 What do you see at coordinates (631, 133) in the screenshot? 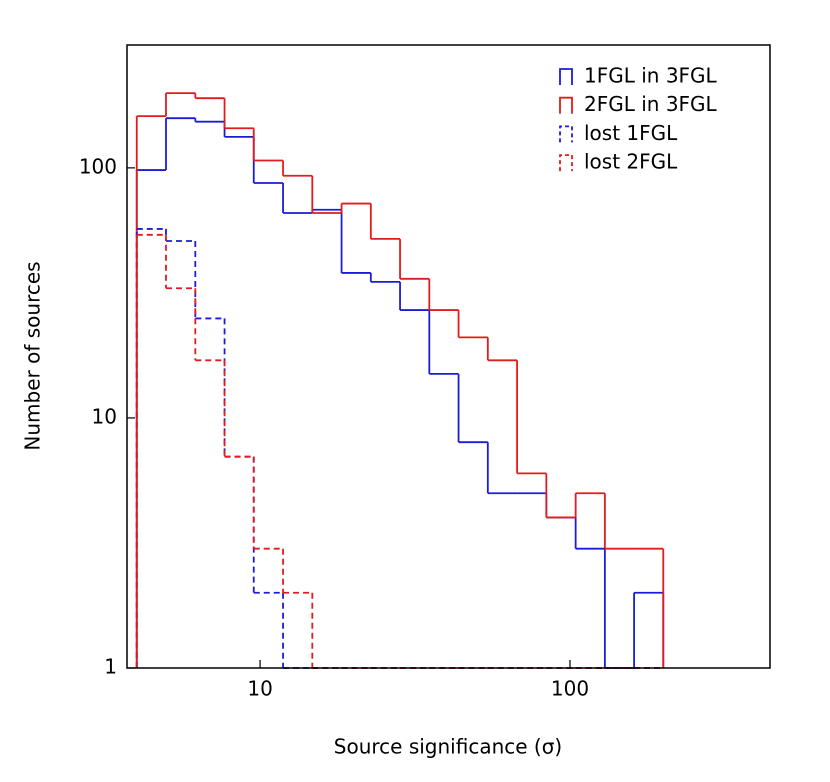
I see `legend-label: lost 1FGL` at bounding box center [631, 133].